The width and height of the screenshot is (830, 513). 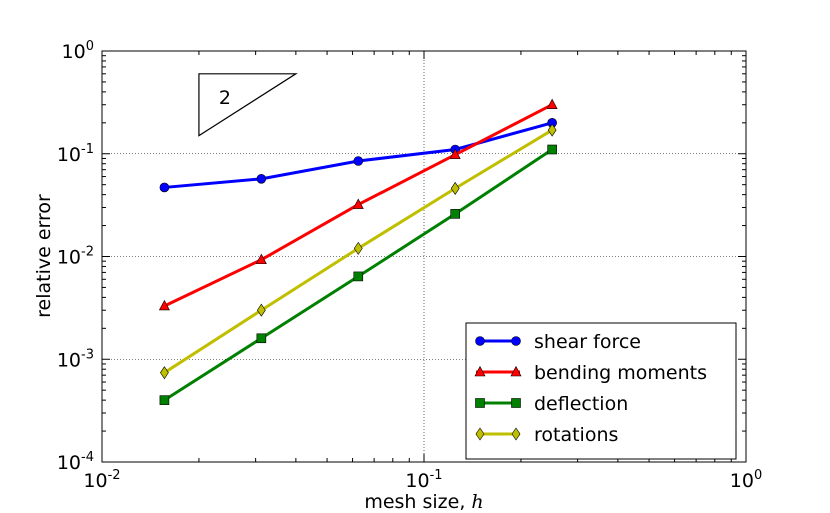 What do you see at coordinates (581, 404) in the screenshot?
I see `legend-label-deflection: deflection` at bounding box center [581, 404].